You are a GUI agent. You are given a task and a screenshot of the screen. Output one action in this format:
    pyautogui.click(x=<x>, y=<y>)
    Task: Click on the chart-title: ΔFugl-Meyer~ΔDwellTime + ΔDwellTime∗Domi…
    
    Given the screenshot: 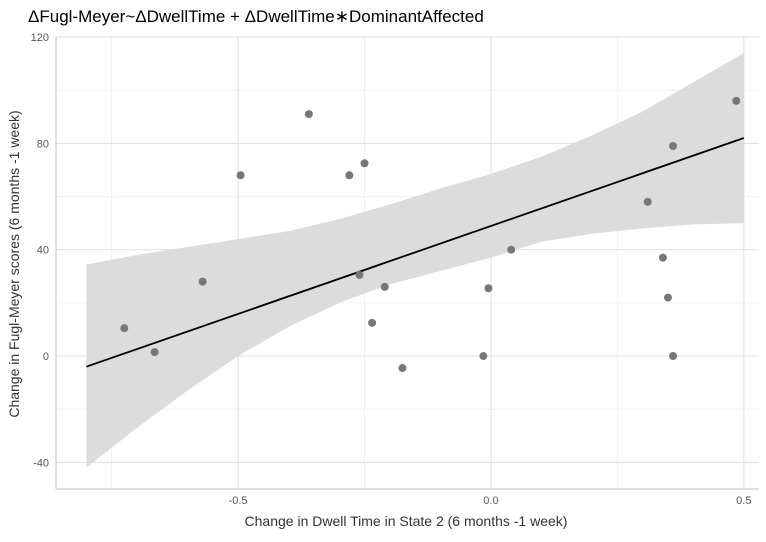 What is the action you would take?
    pyautogui.click(x=256, y=16)
    